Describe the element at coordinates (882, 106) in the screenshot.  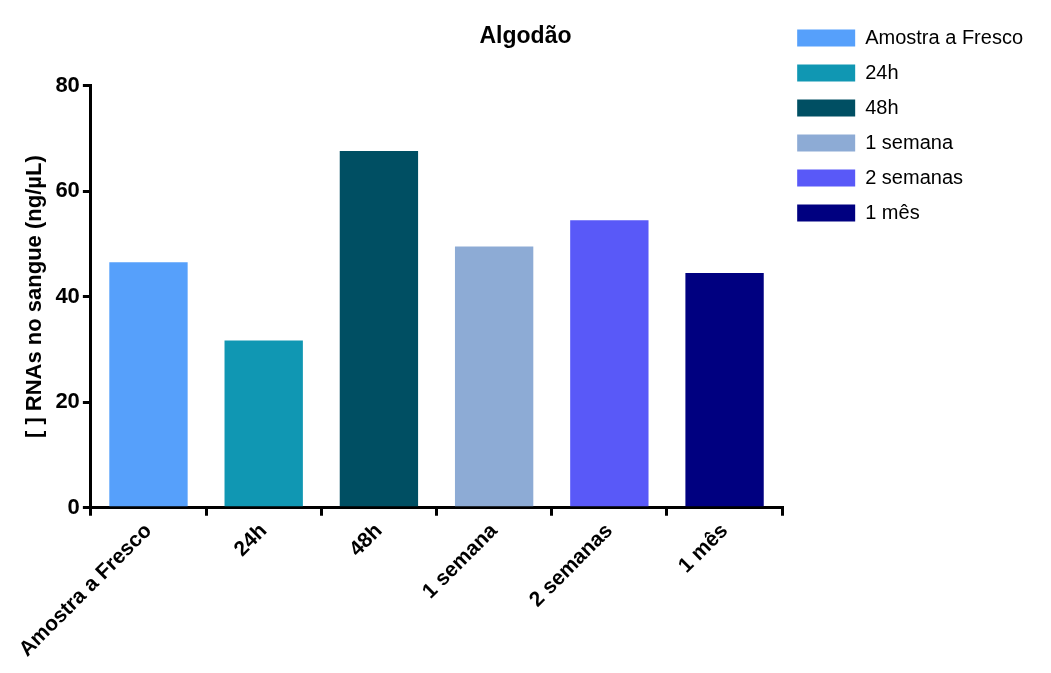
I see `legend-label: 48h` at that location.